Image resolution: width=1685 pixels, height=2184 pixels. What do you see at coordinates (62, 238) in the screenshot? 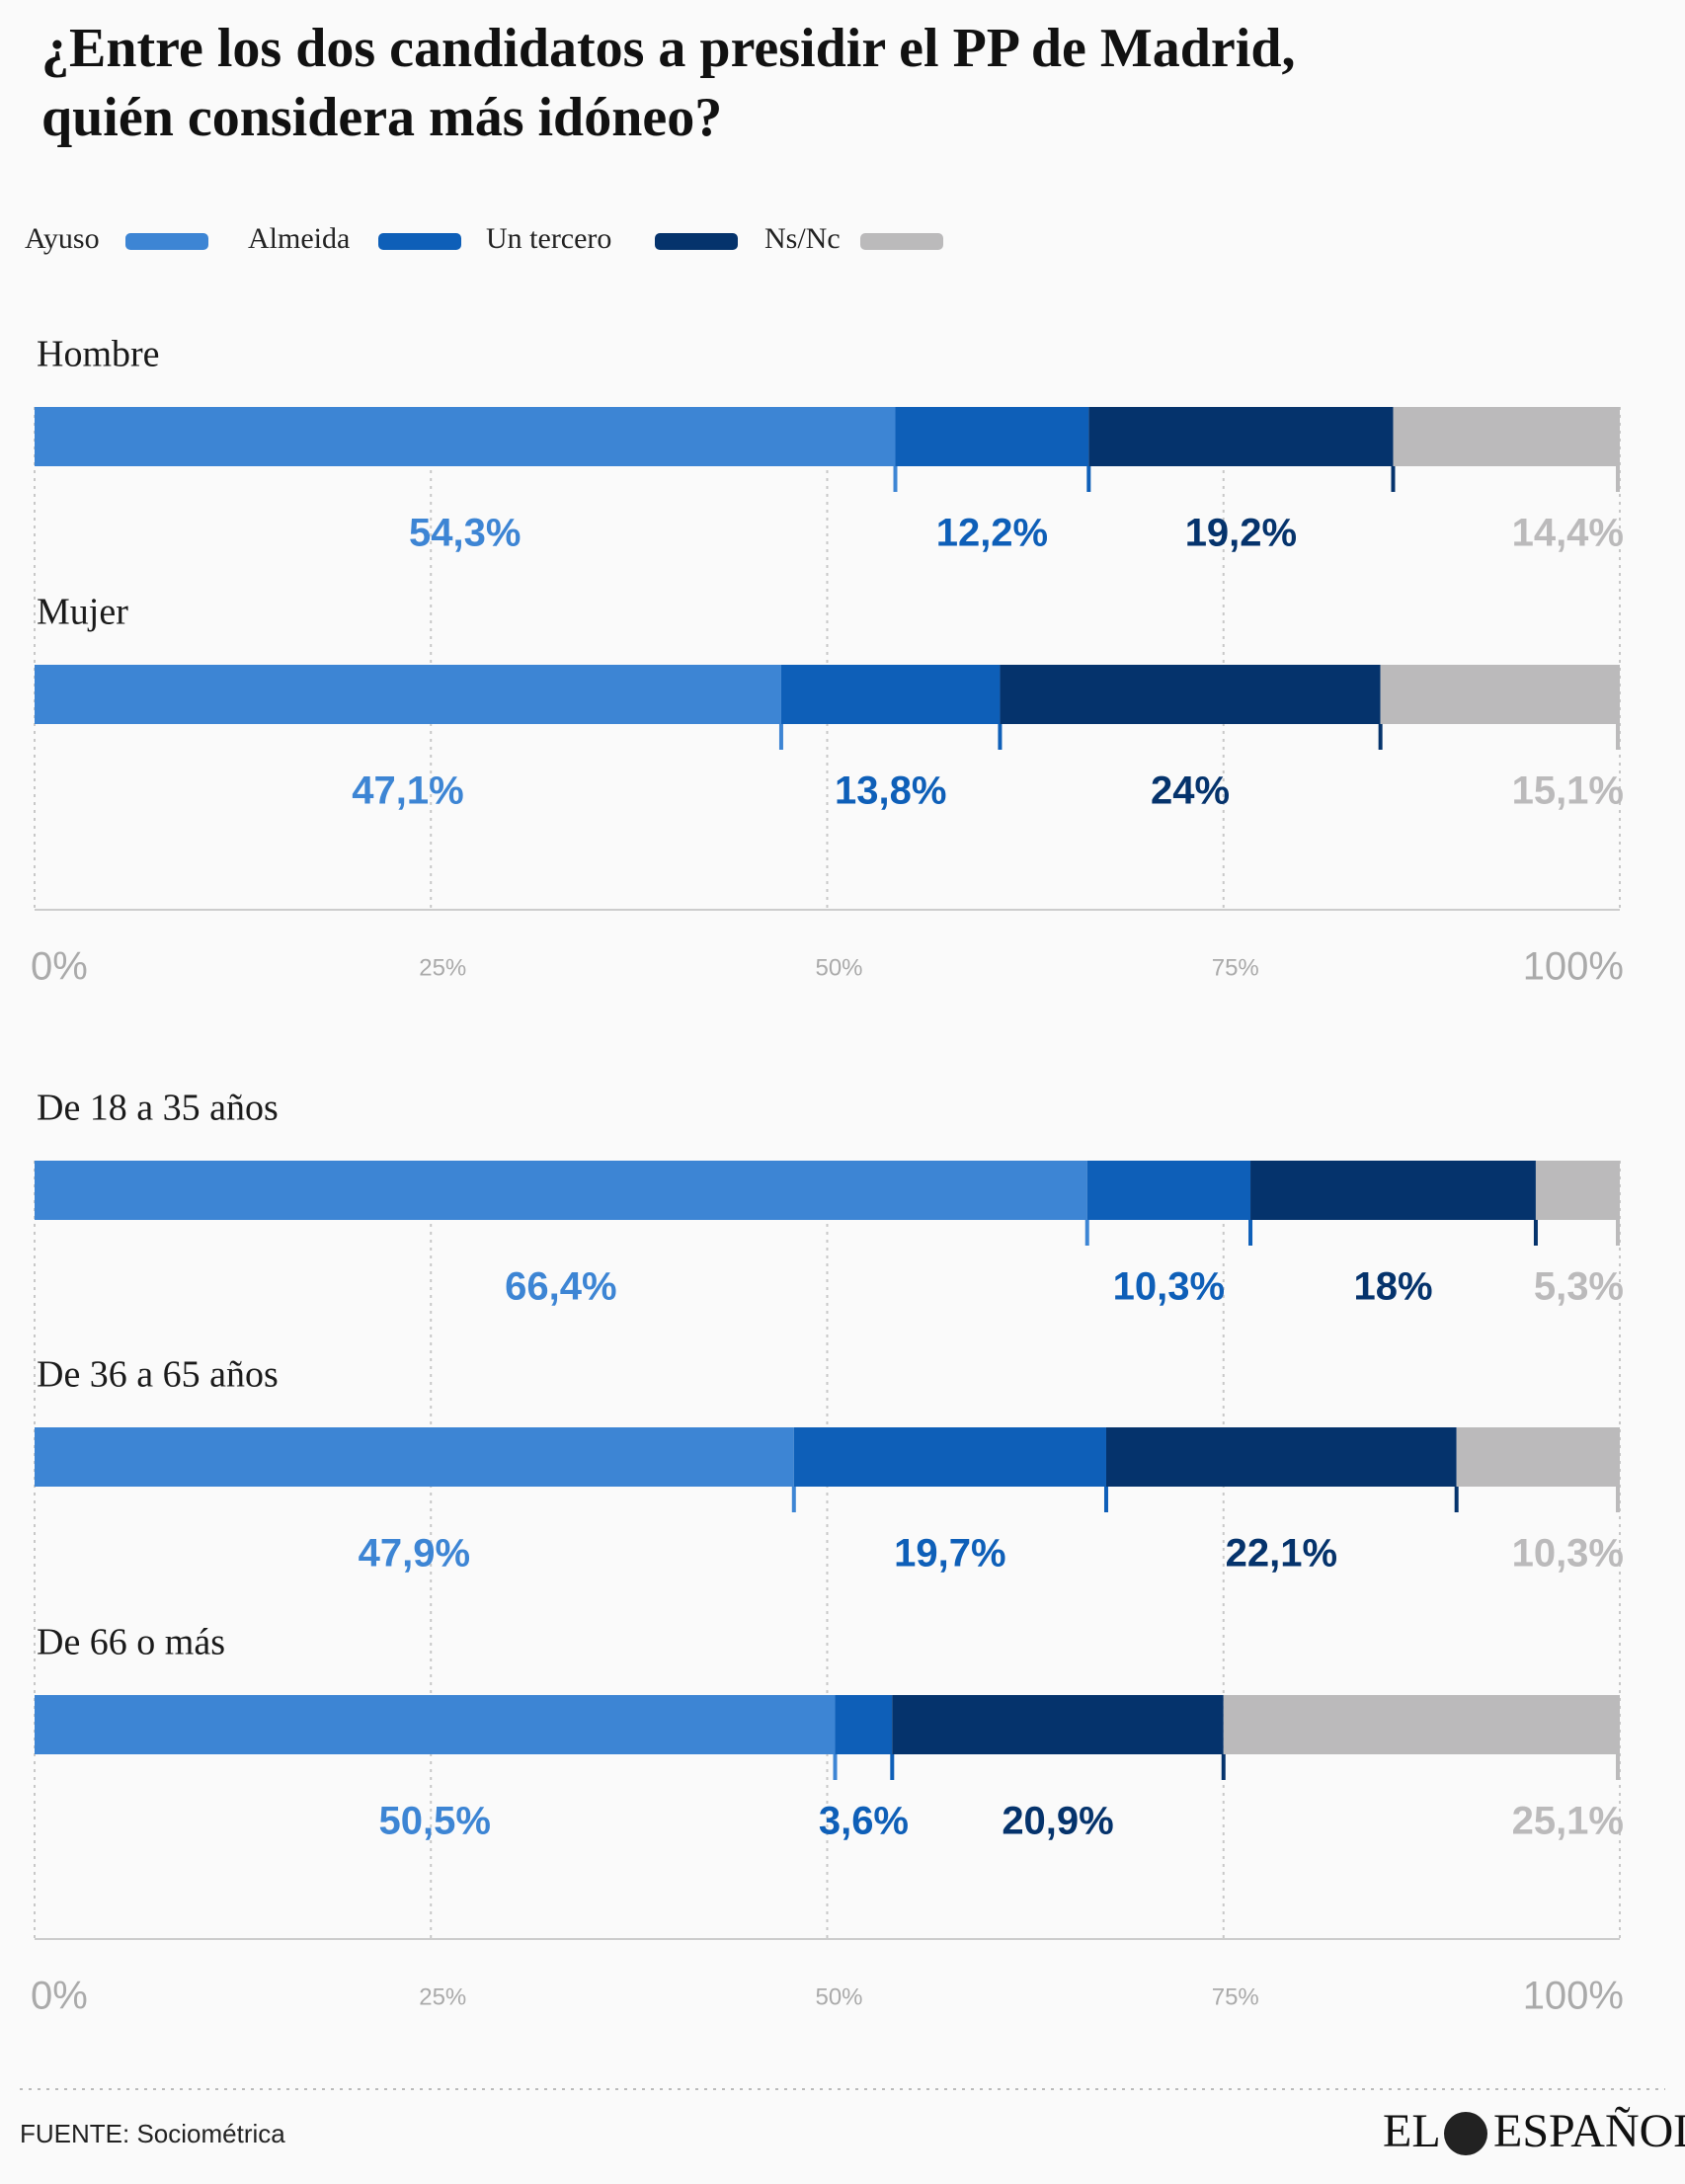
I see `legend-label: Ayuso` at bounding box center [62, 238].